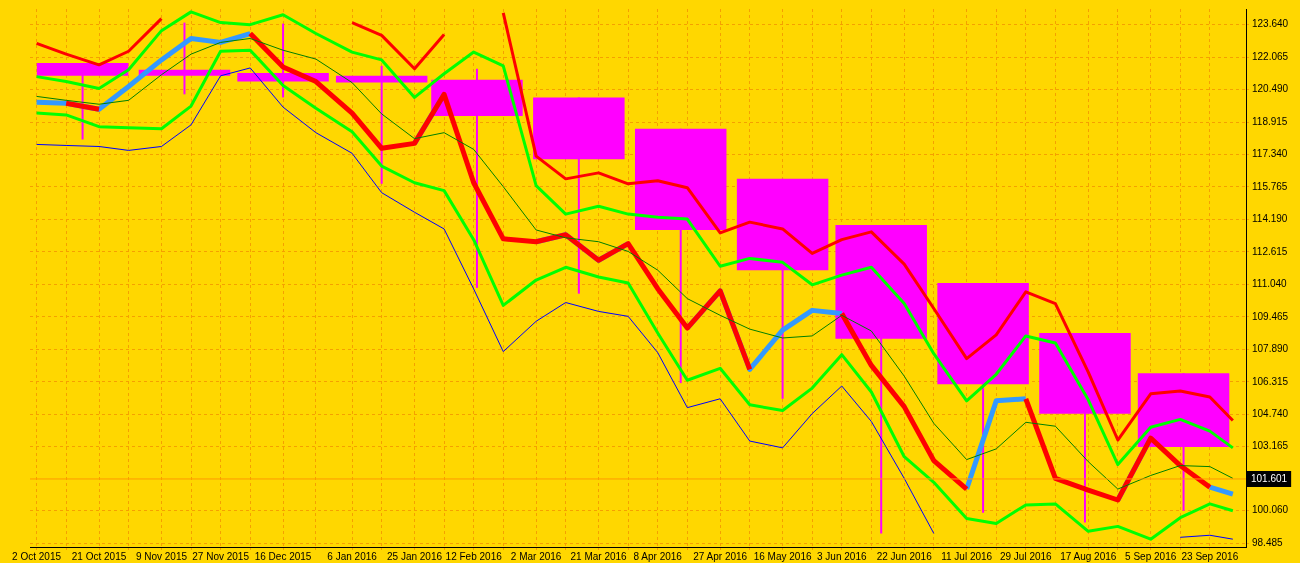 The height and width of the screenshot is (563, 1300). Describe the element at coordinates (352, 556) in the screenshot. I see `x-tick-label: 6 Jan 2016` at that location.